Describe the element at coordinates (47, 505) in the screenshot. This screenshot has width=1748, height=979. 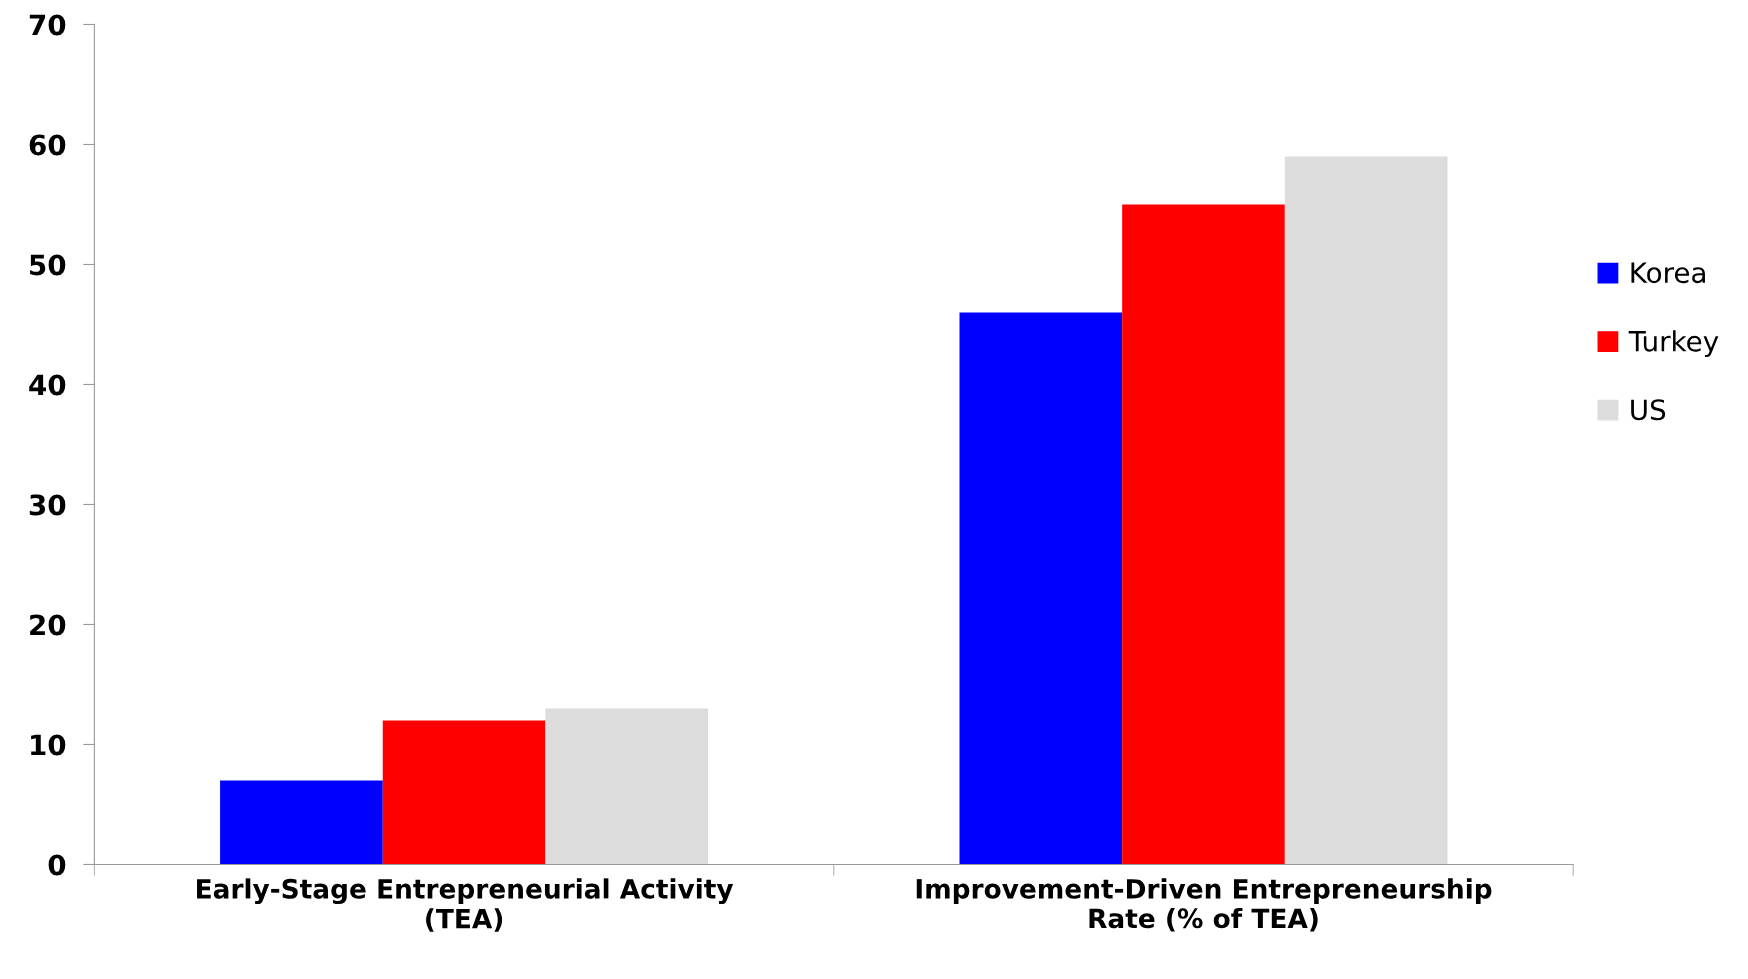
I see `y-tick-label: 30` at that location.